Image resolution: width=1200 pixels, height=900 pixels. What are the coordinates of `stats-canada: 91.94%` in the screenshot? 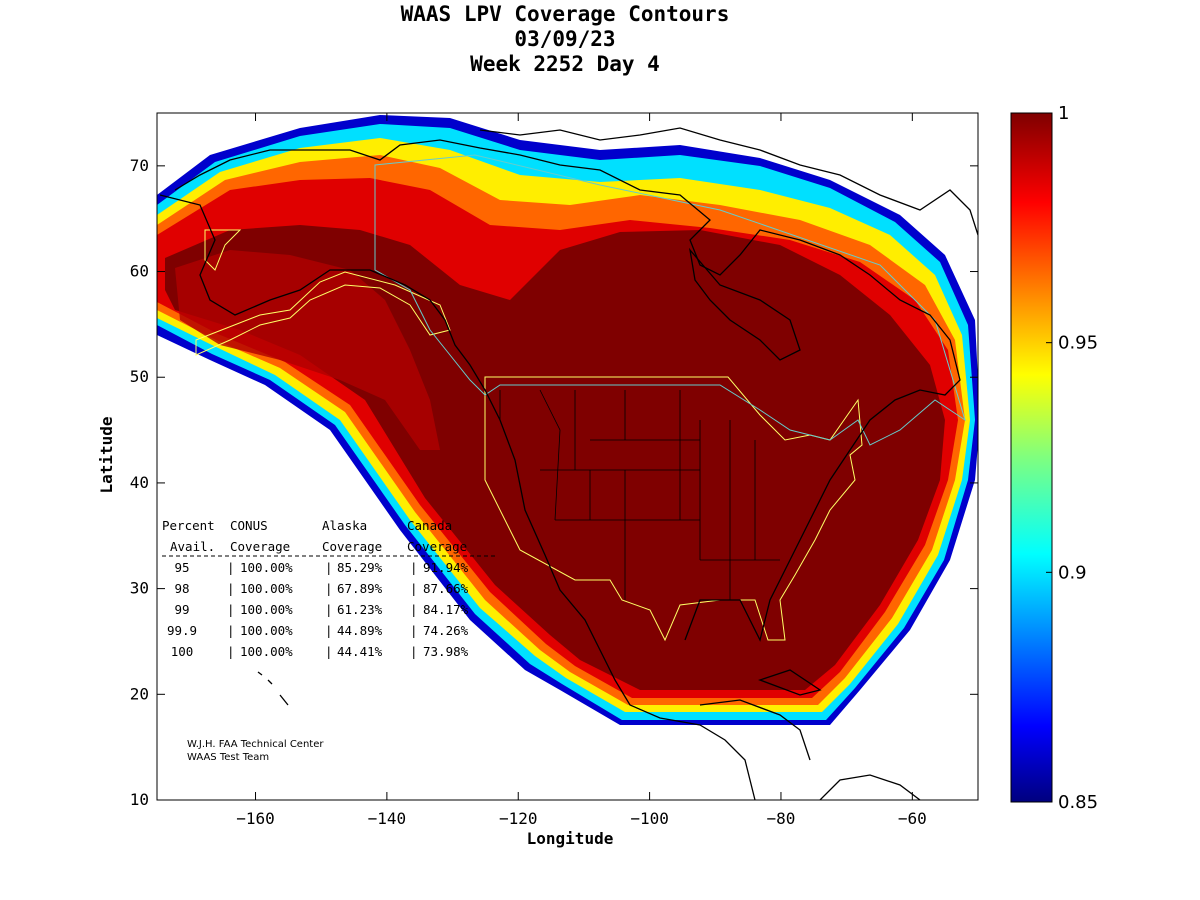 It's located at (446, 567).